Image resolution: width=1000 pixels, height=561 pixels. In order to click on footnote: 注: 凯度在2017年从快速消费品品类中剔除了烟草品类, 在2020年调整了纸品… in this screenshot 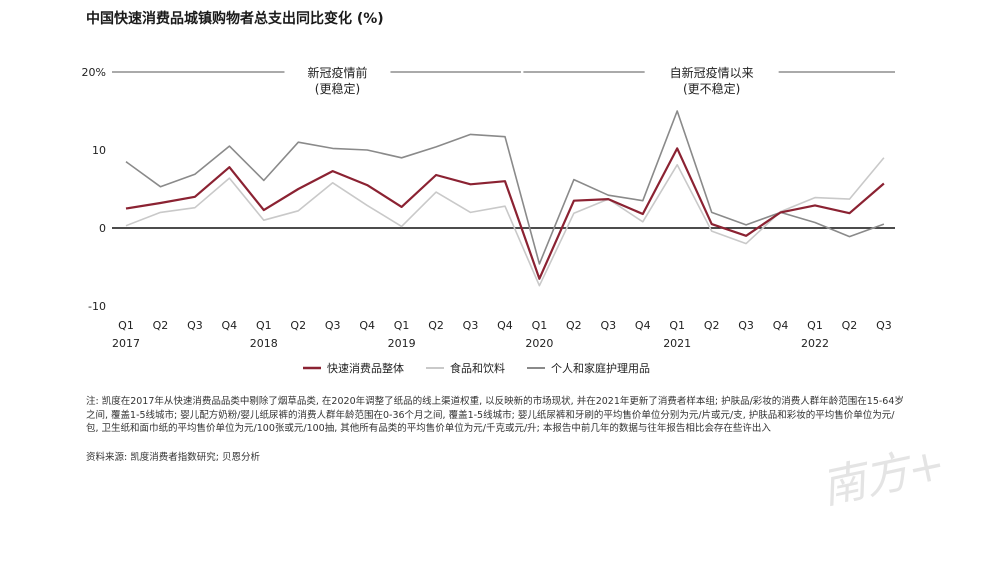, I will do `click(495, 415)`.